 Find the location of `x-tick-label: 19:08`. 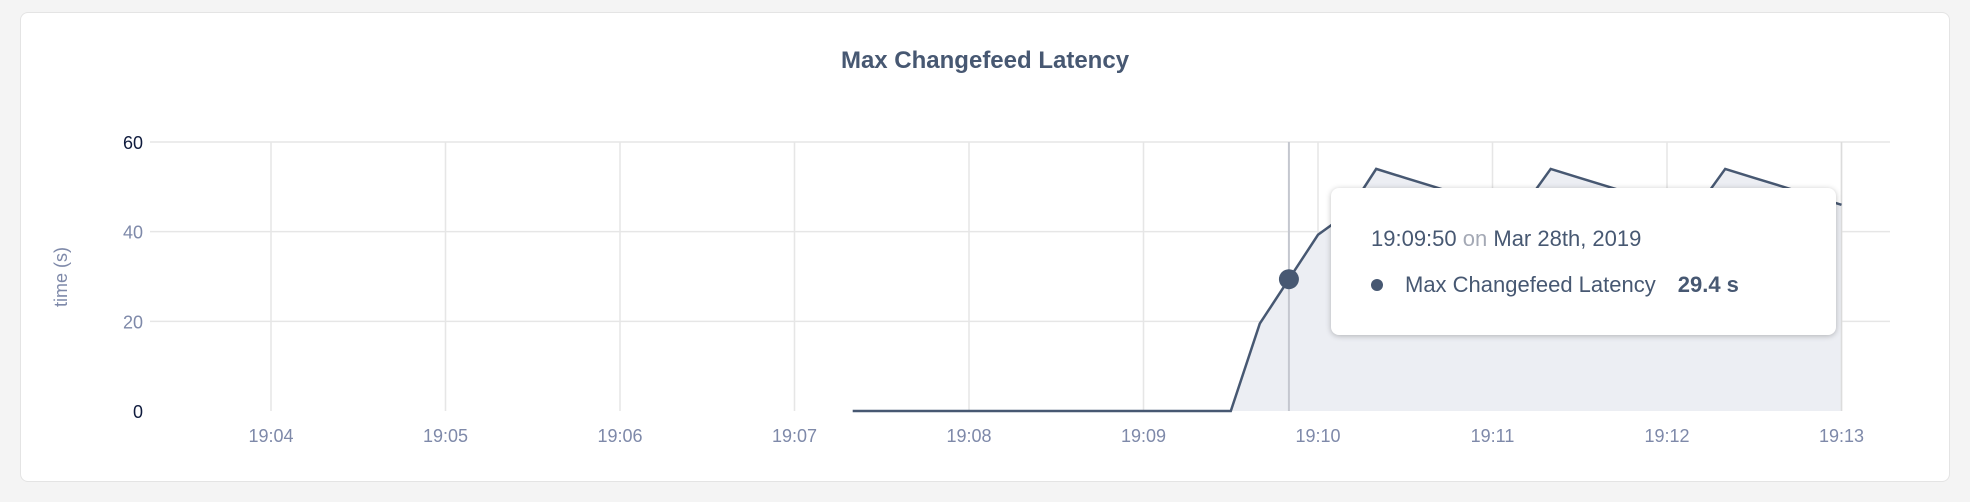

x-tick-label: 19:08 is located at coordinates (968, 436).